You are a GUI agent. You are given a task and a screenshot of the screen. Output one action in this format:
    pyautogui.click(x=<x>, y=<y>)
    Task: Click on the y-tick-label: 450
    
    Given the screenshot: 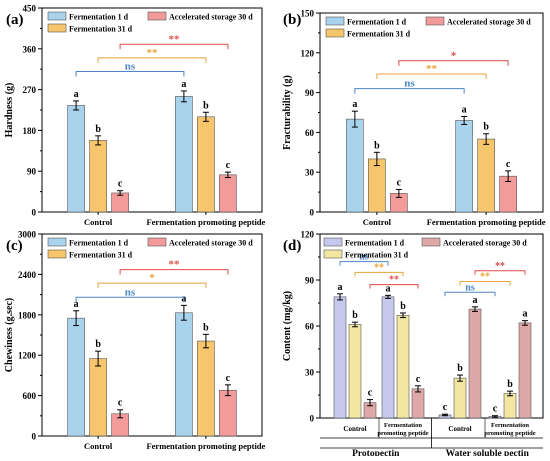 What is the action you would take?
    pyautogui.click(x=30, y=9)
    